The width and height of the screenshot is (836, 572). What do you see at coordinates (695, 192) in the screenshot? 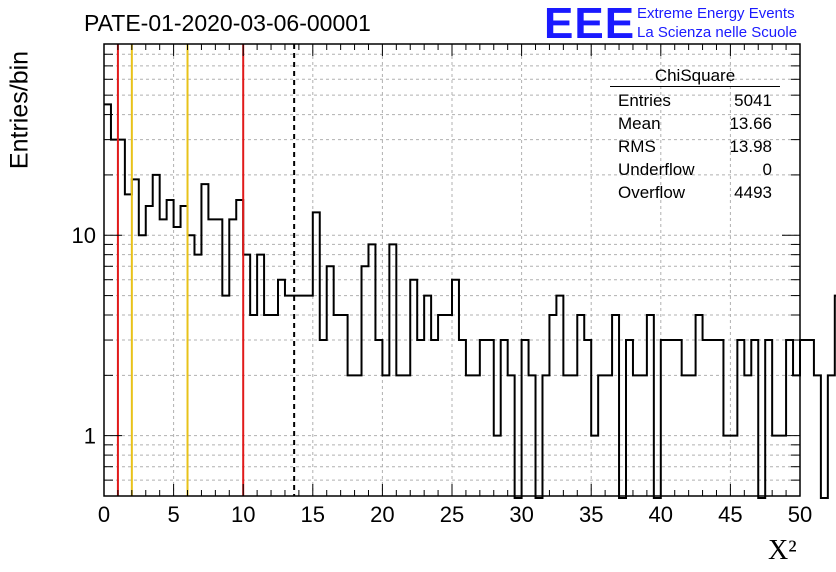
I see `stat-row-overflow: Overflow 4493` at bounding box center [695, 192].